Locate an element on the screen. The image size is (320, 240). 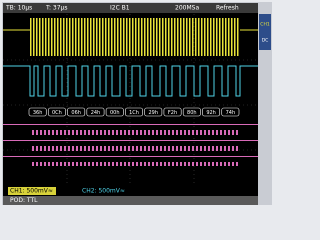
trigger-time: T: 37µs is located at coordinates (56, 8).